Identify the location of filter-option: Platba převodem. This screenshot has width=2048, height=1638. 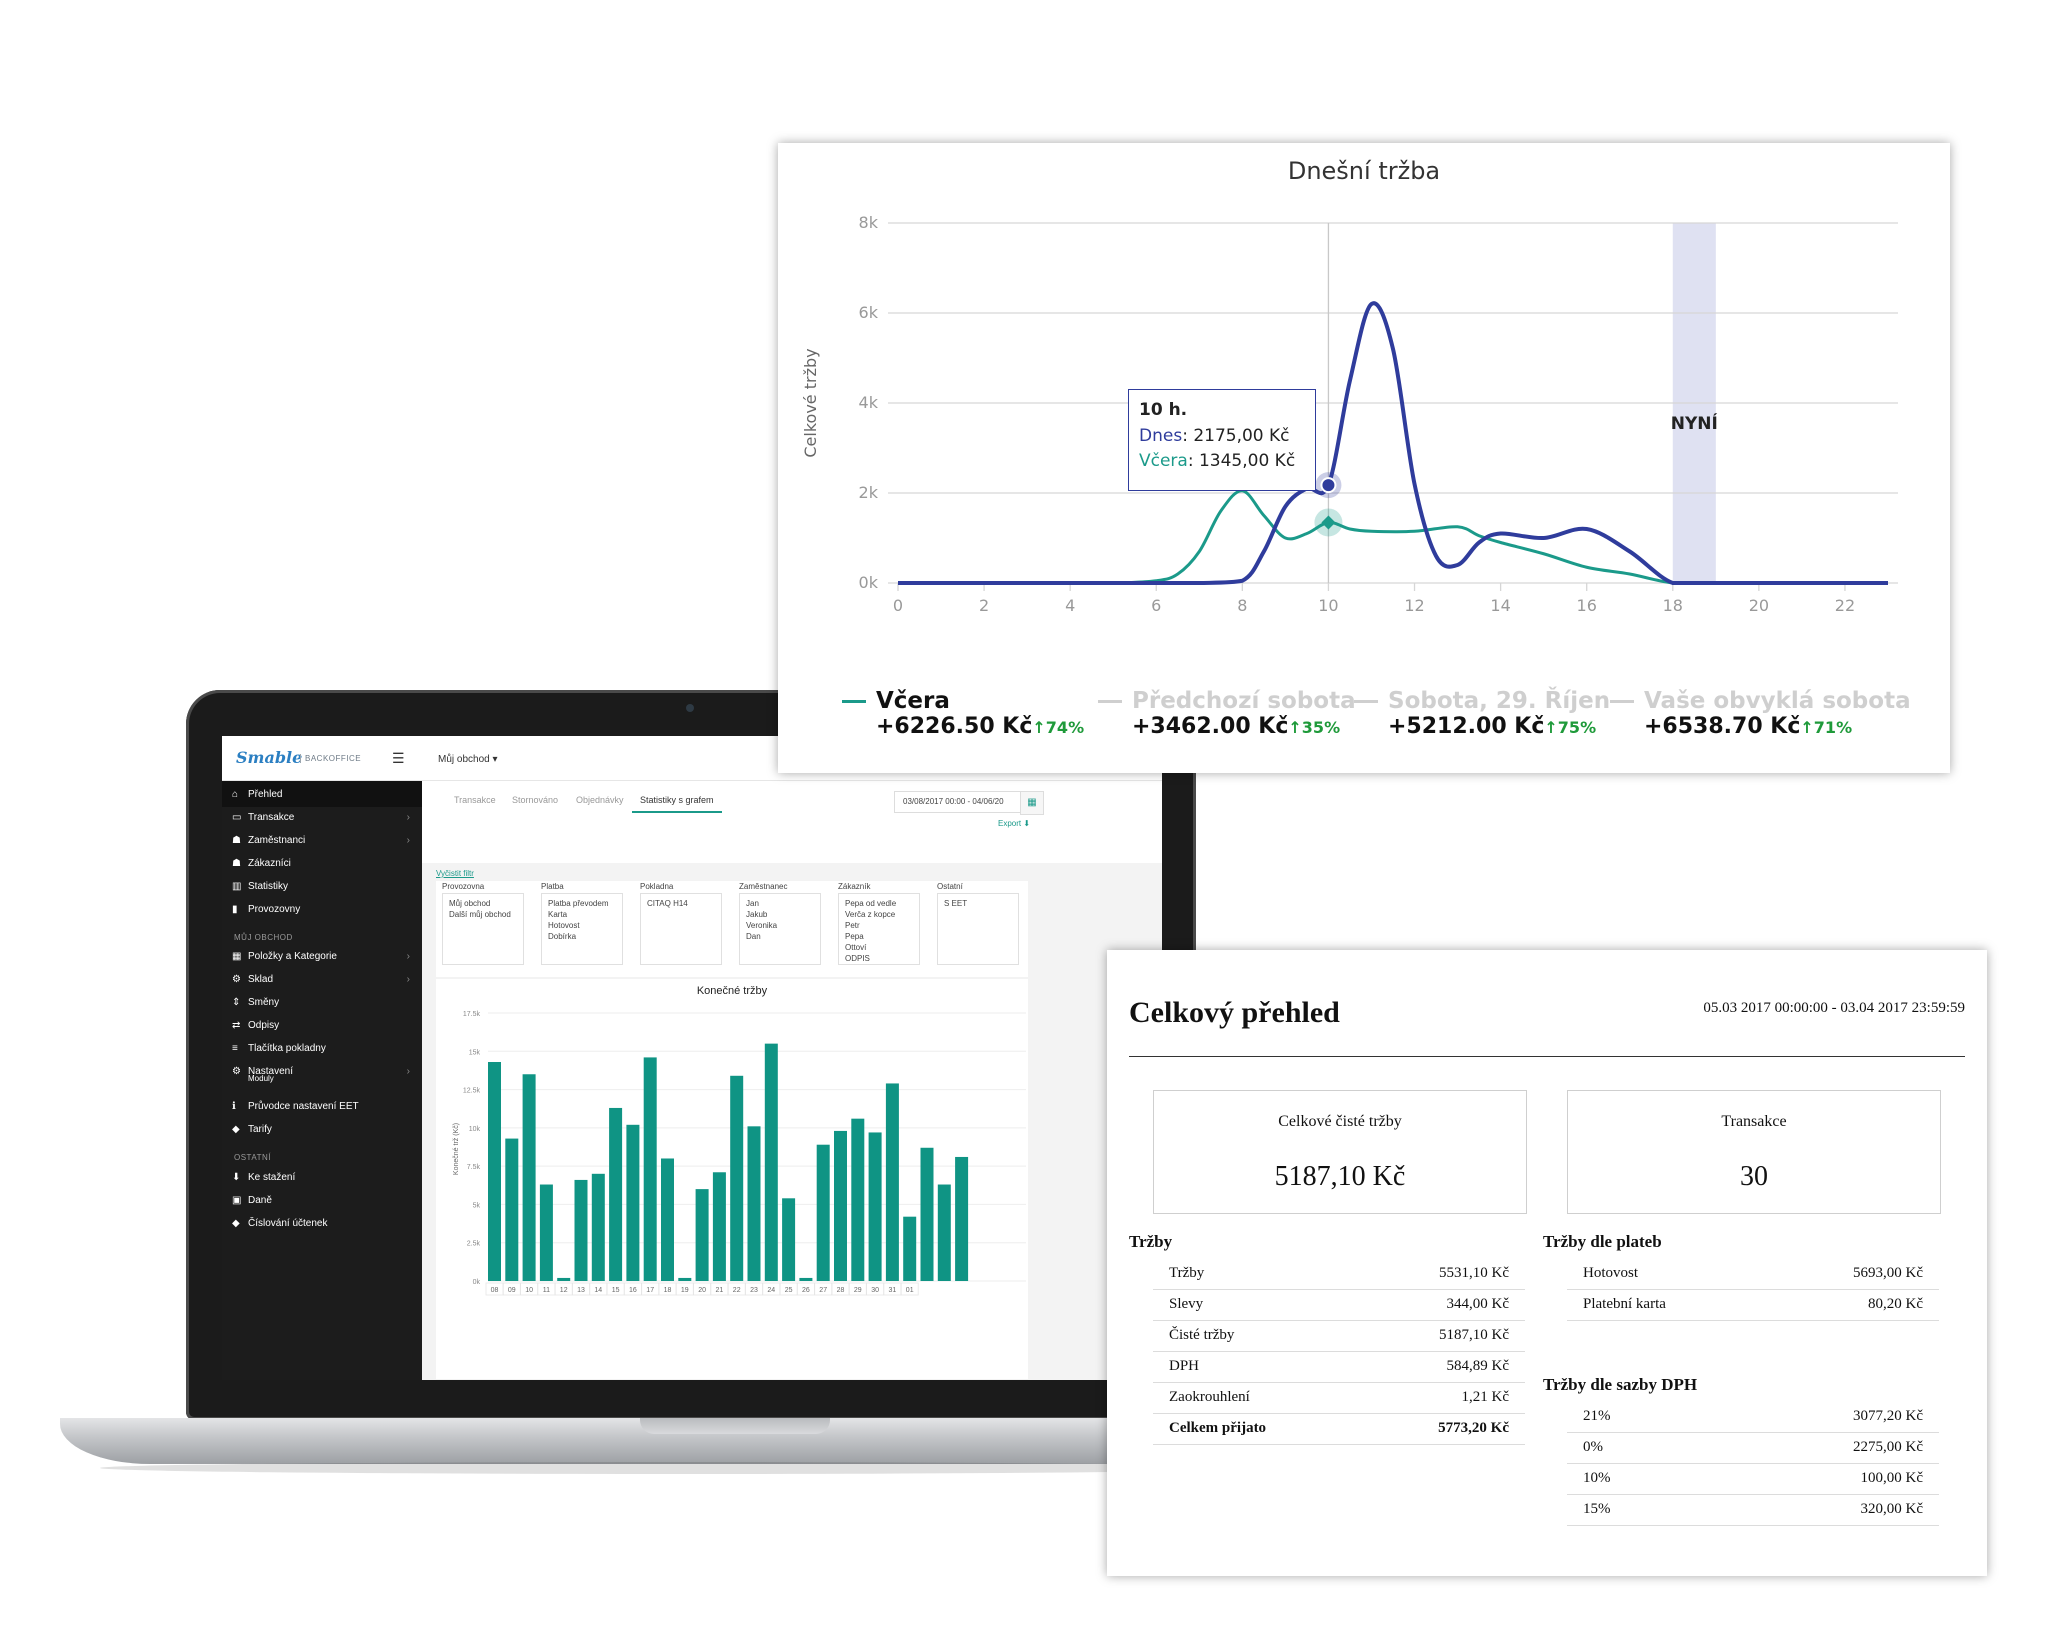
(578, 903).